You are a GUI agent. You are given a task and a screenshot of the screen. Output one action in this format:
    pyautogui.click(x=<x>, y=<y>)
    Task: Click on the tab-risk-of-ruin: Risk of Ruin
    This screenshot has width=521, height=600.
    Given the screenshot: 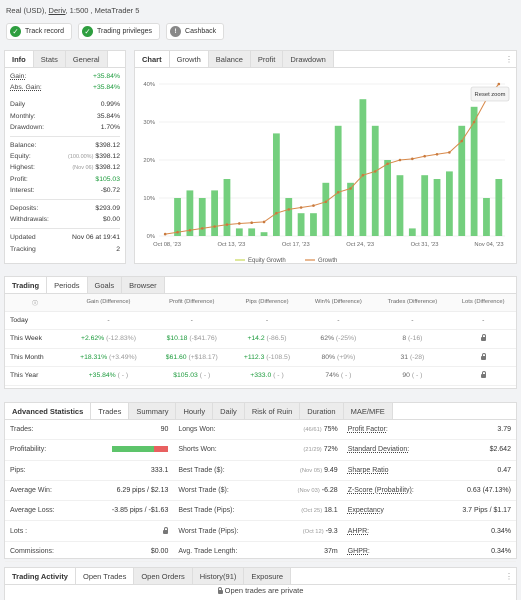 What is the action you would take?
    pyautogui.click(x=272, y=411)
    